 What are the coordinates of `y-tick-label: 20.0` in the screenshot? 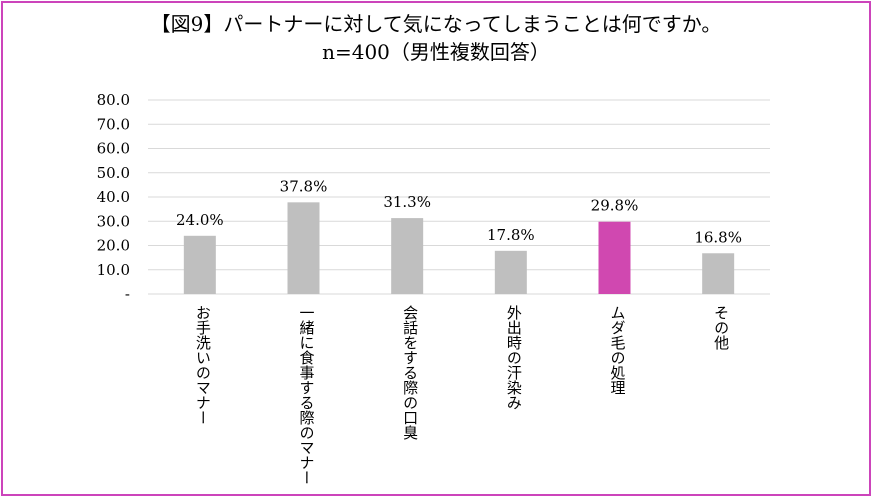 It's located at (113, 246).